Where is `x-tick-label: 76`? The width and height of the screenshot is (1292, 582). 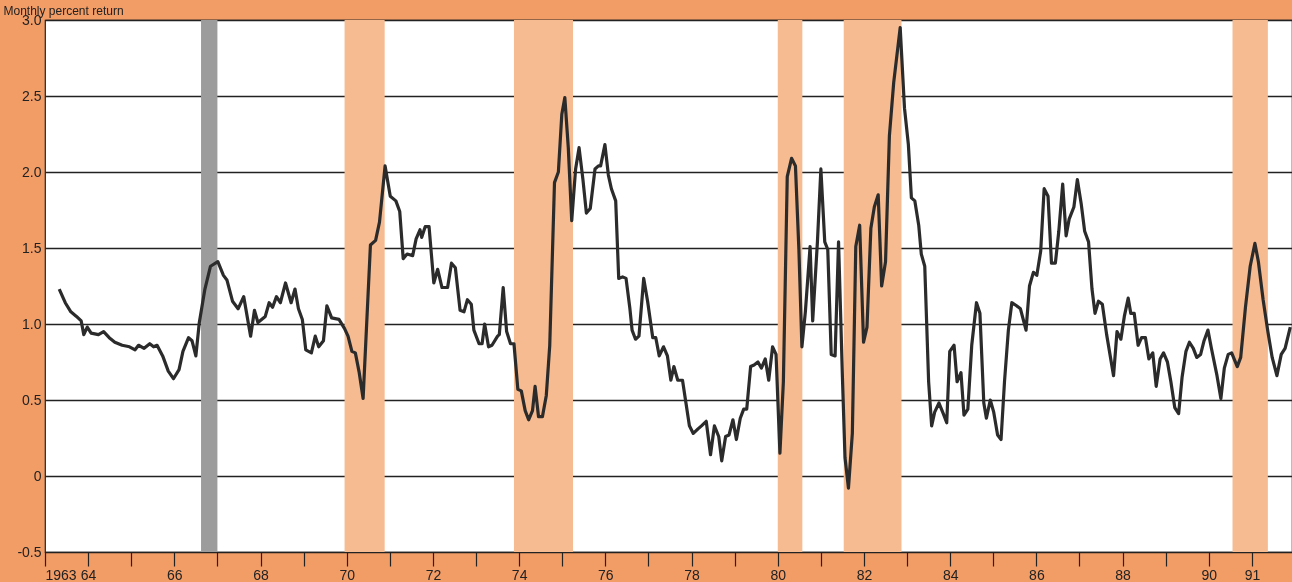
x-tick-label: 76 is located at coordinates (606, 574).